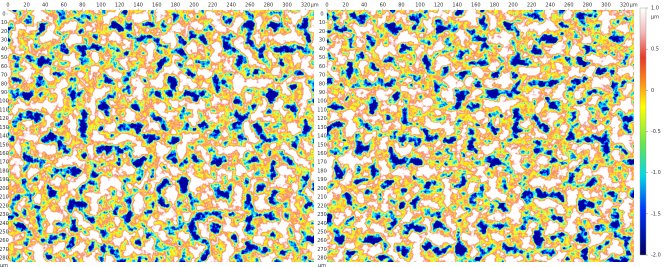  Describe the element at coordinates (643, 131) in the screenshot. I see `colorbar` at that location.